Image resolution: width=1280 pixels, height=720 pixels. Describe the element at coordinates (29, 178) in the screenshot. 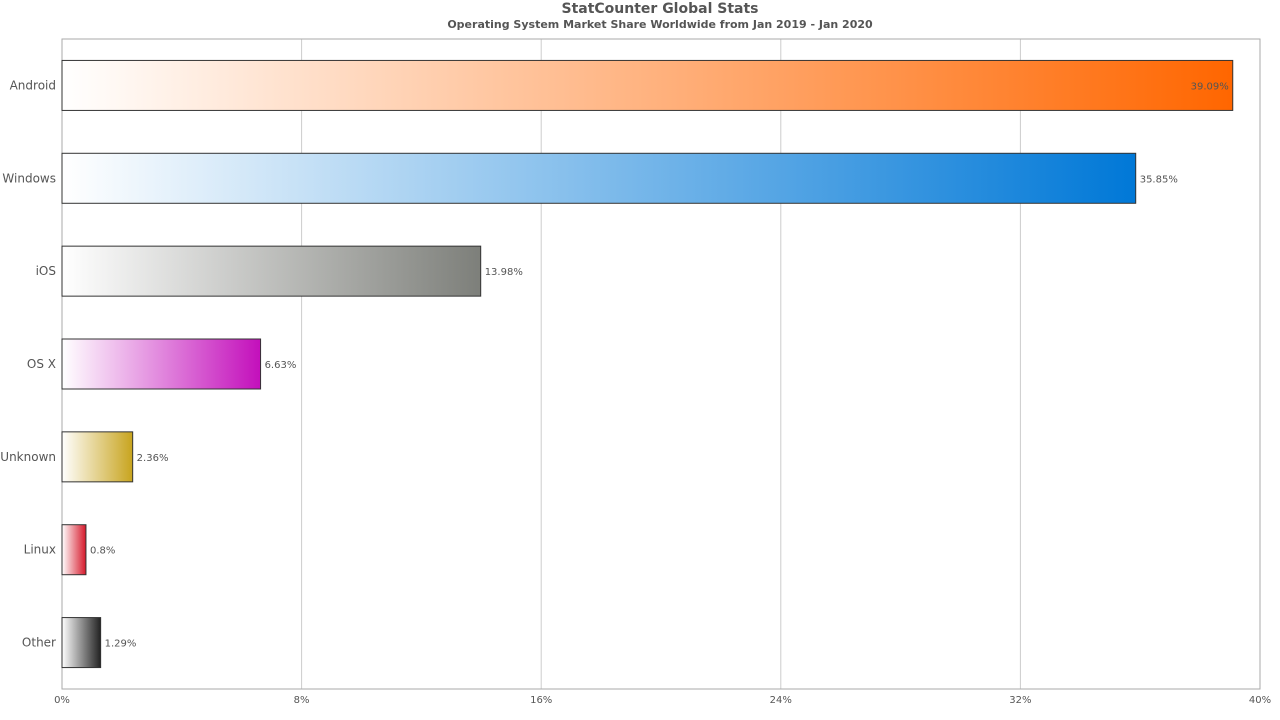

I see `category-label: Windows` at that location.